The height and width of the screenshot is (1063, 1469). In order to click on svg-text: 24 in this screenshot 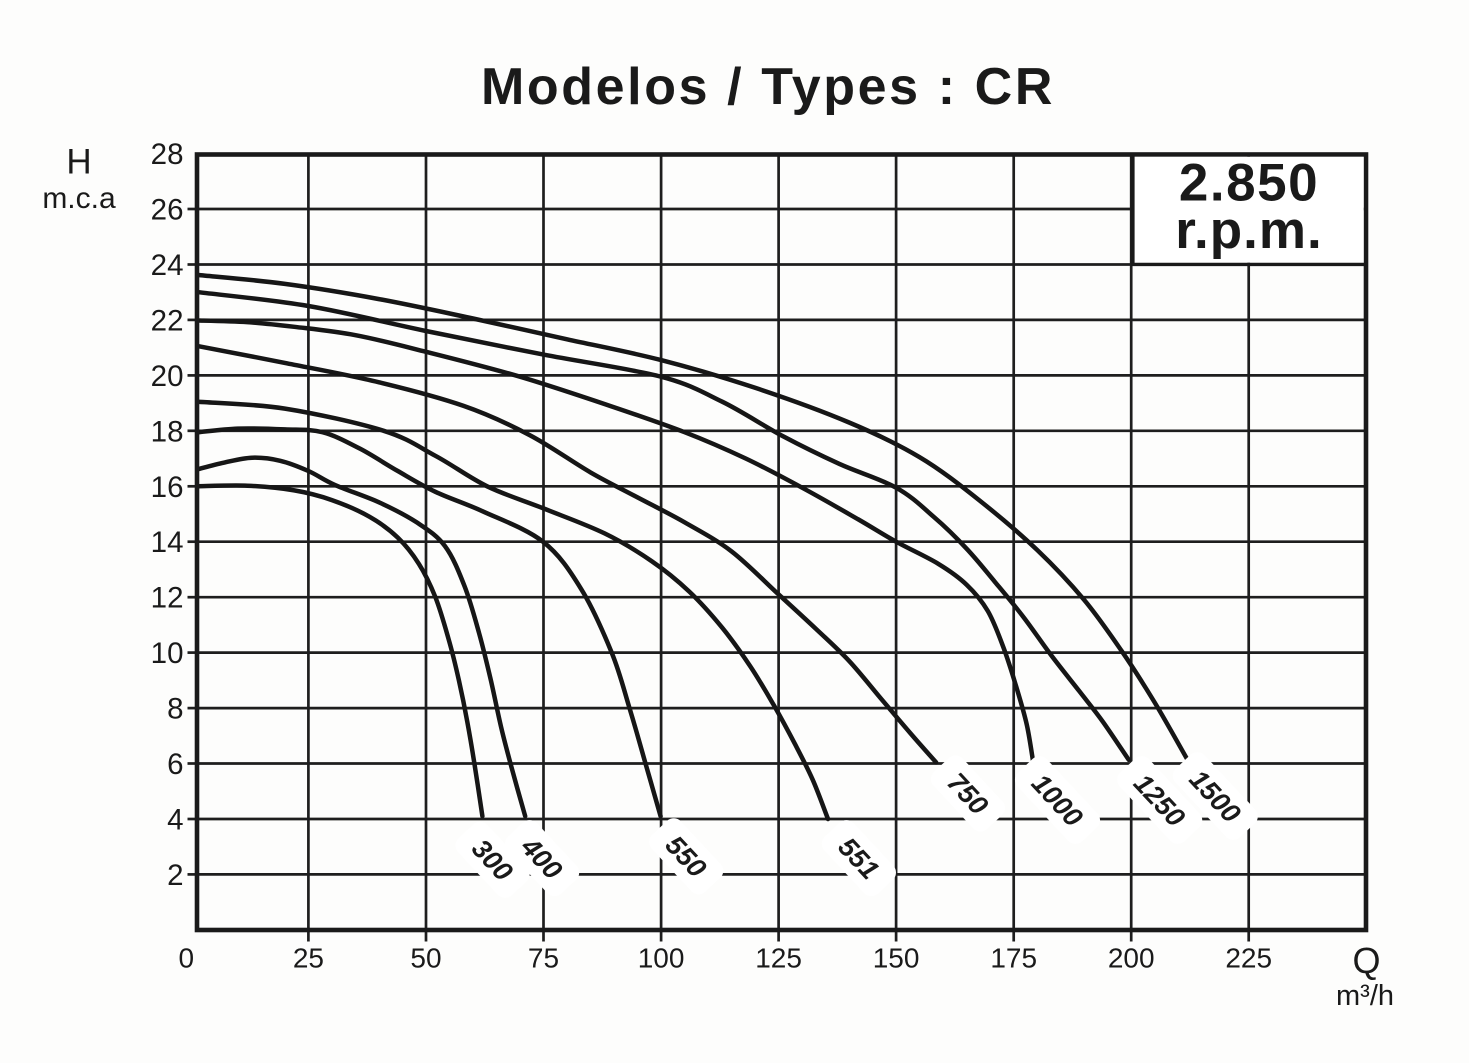, I will do `click(167, 265)`.